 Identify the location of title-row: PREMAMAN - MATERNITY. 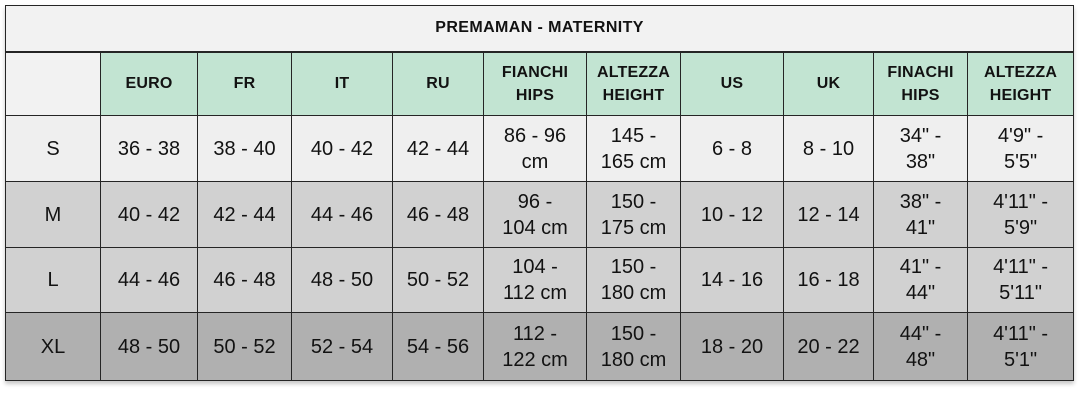
(539, 29).